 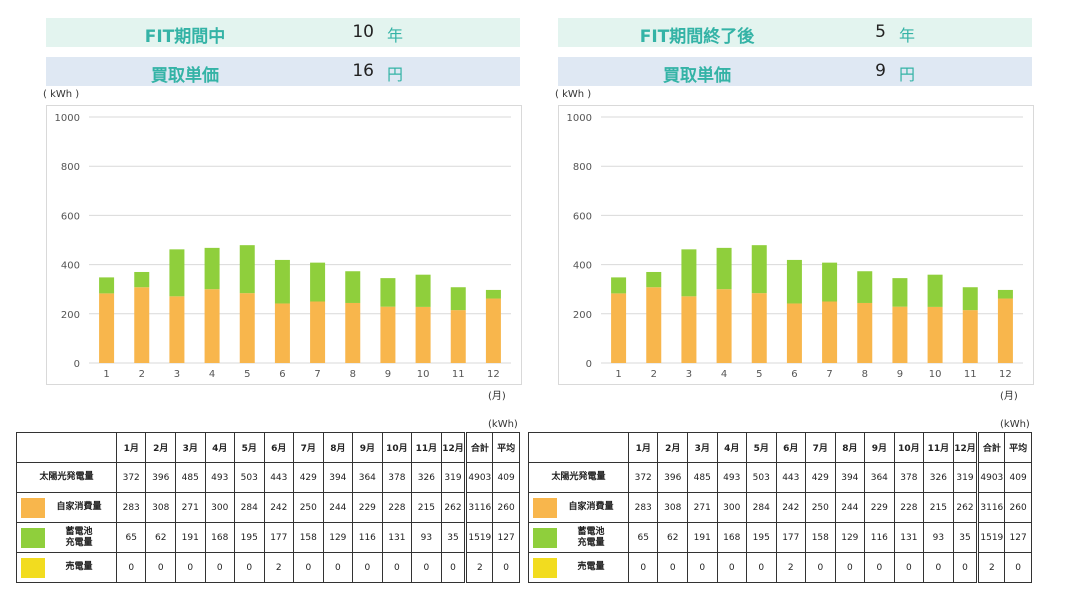 What do you see at coordinates (697, 37) in the screenshot?
I see `post-fit-period-label: FIT期間終了後` at bounding box center [697, 37].